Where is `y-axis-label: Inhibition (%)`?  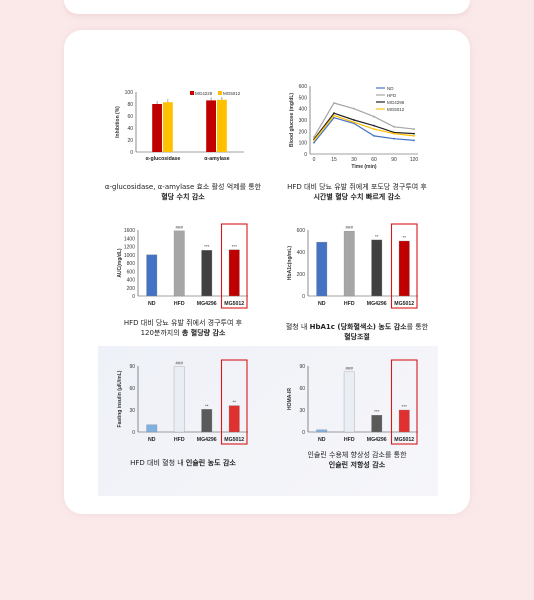 y-axis-label: Inhibition (%) is located at coordinates (118, 122).